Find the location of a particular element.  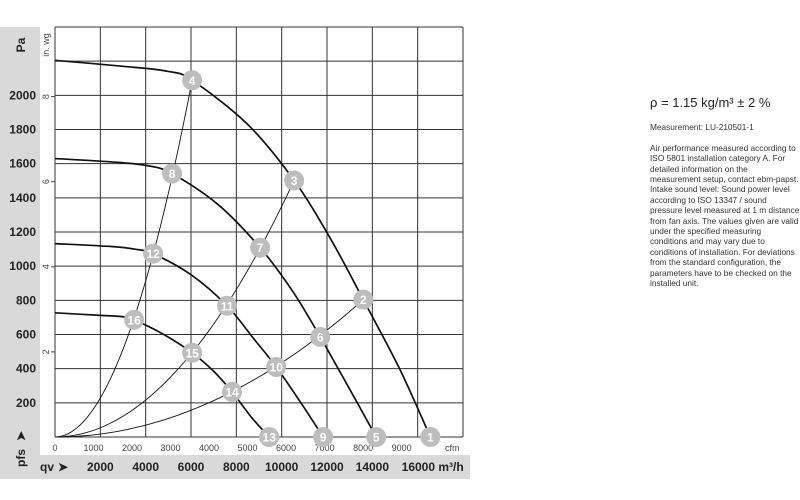

operating-point-marker: 9 is located at coordinates (323, 437).